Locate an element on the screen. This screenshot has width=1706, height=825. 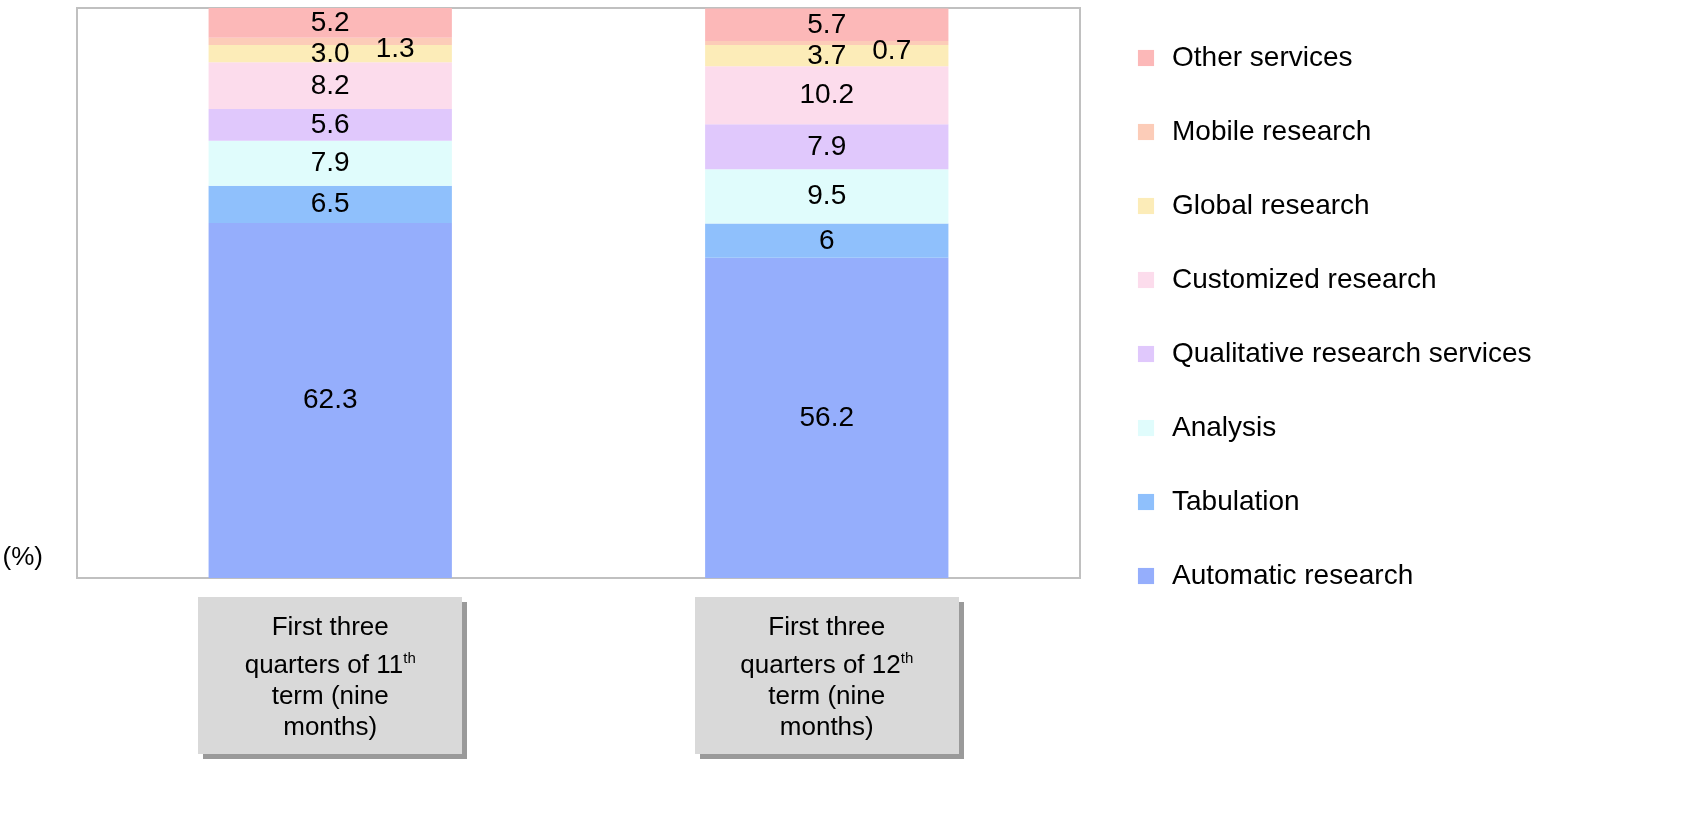
data-label: 5.2 is located at coordinates (330, 21).